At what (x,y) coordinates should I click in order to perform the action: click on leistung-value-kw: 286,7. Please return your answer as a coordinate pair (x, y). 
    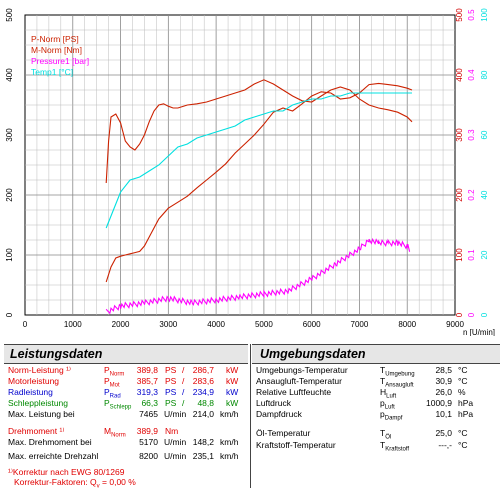
    Looking at the image, I should click on (203, 370).